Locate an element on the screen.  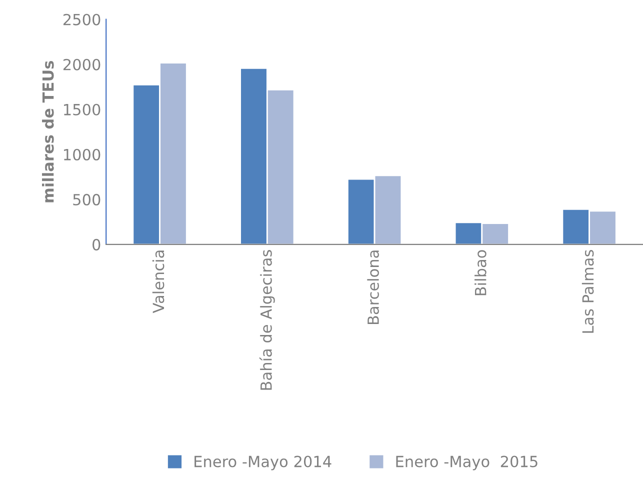
x-tick-label: Valencia is located at coordinates (158, 282).